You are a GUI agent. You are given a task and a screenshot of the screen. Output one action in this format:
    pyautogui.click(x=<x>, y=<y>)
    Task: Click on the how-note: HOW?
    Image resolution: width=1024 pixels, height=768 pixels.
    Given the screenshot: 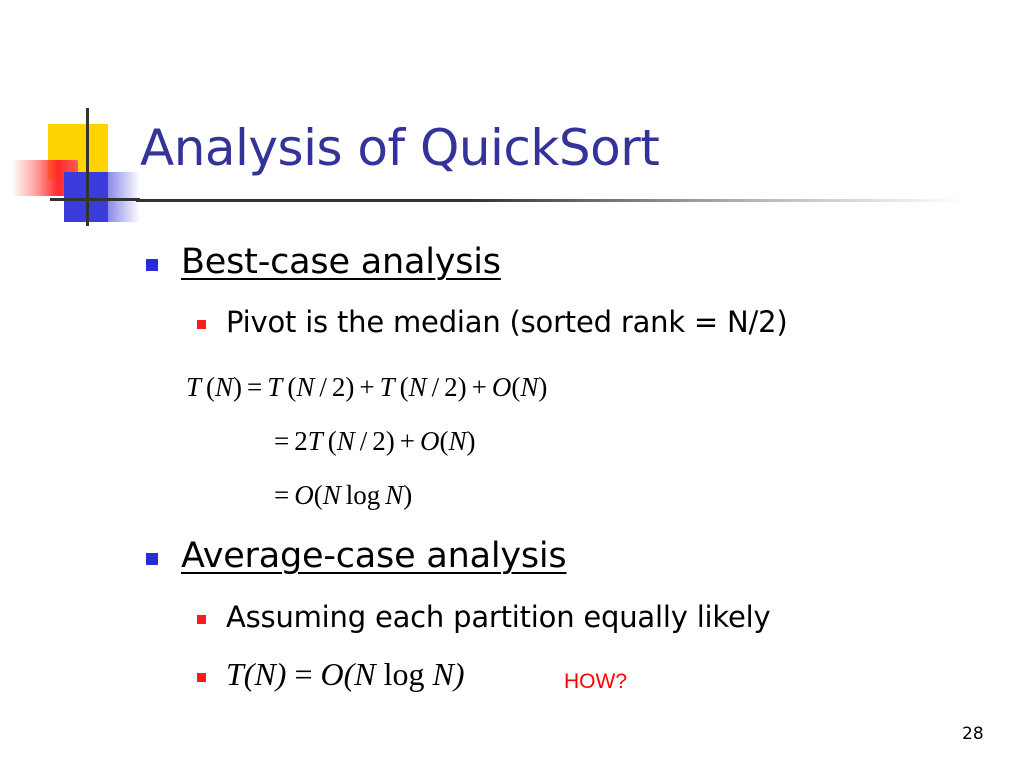 What is the action you would take?
    pyautogui.click(x=595, y=681)
    